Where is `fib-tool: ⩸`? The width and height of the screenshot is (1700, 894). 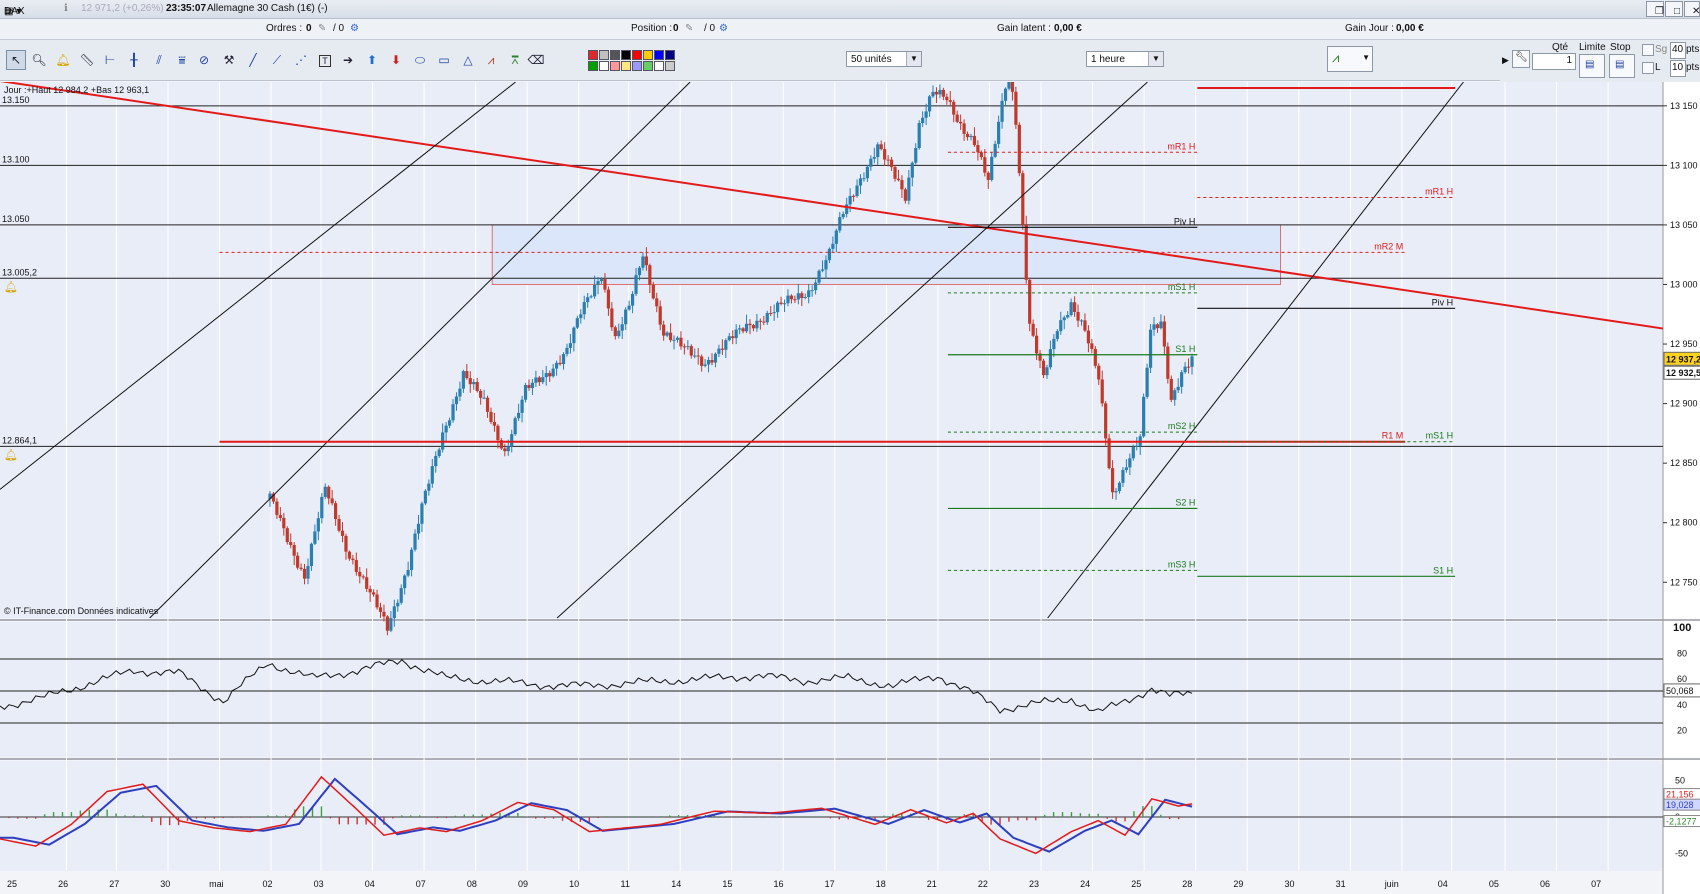
fib-tool: ⩸ is located at coordinates (182, 60).